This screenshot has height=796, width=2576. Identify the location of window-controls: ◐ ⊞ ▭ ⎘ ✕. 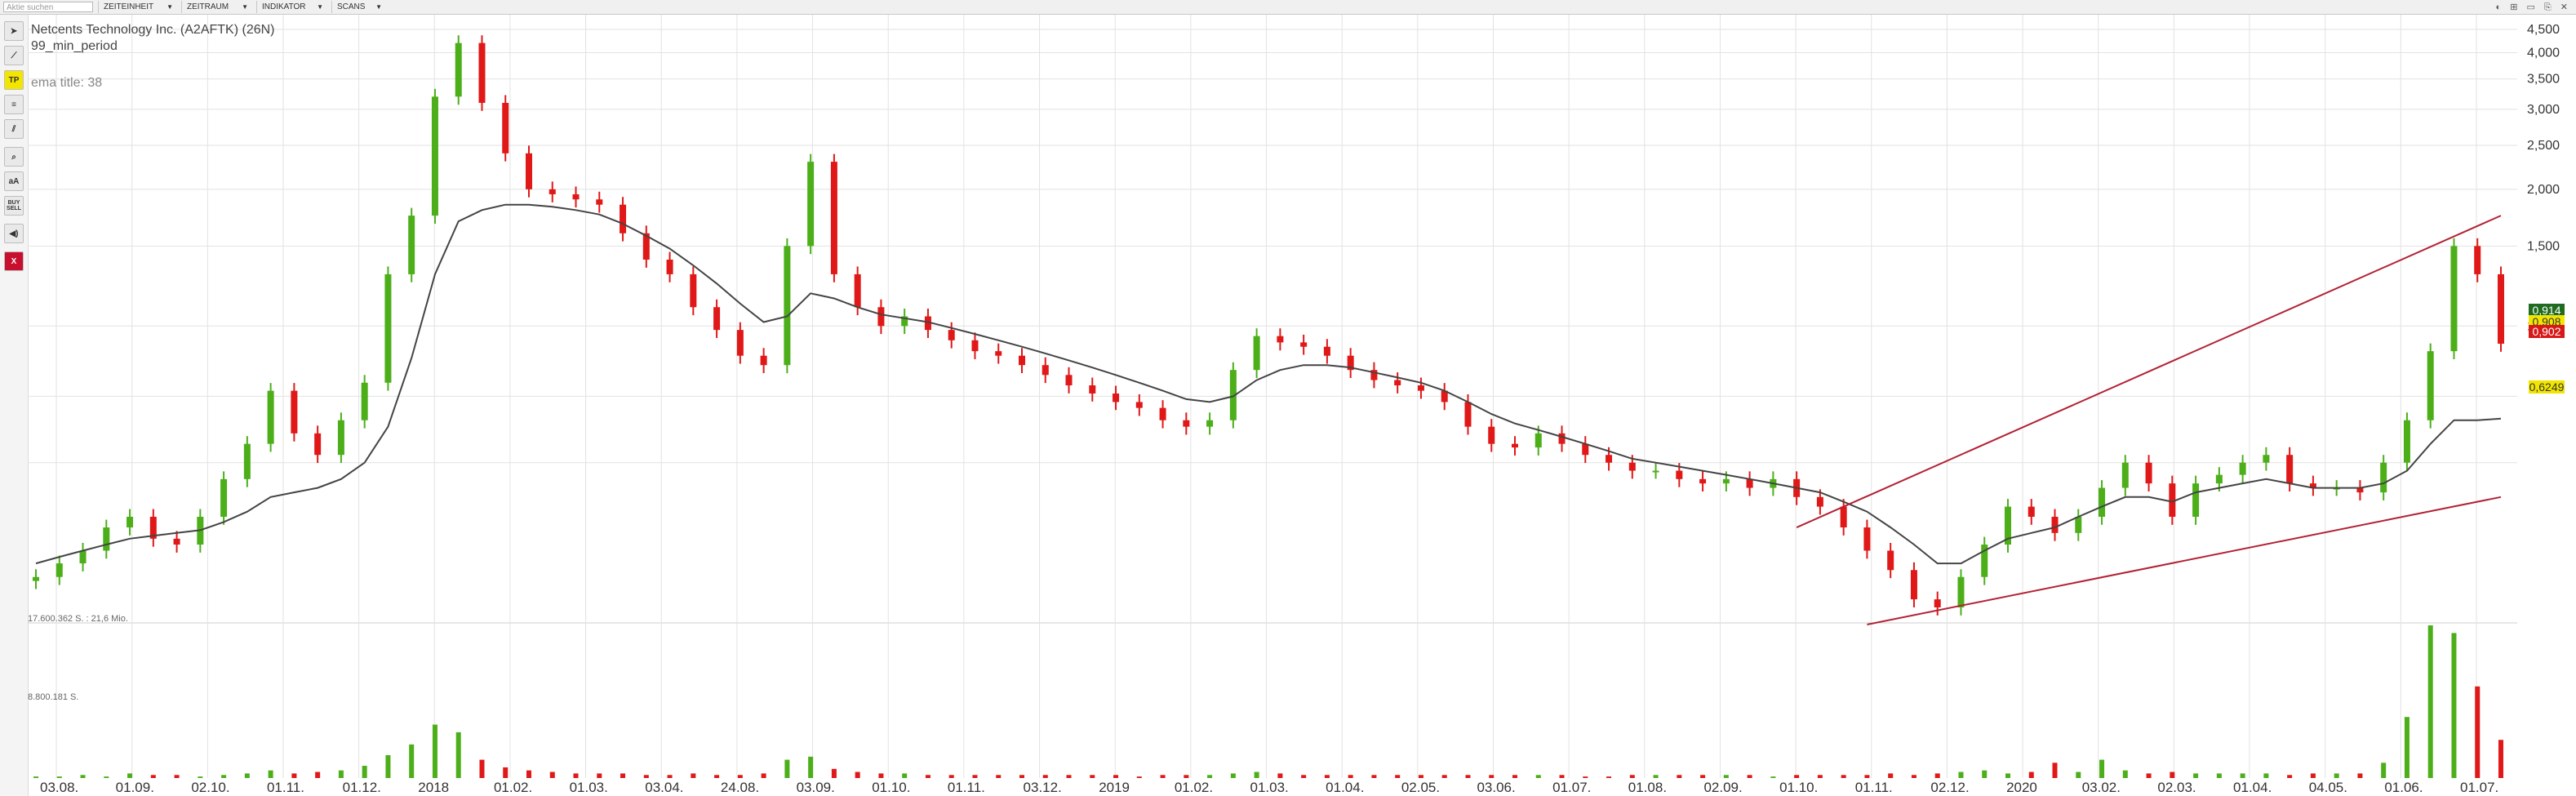
(2533, 7).